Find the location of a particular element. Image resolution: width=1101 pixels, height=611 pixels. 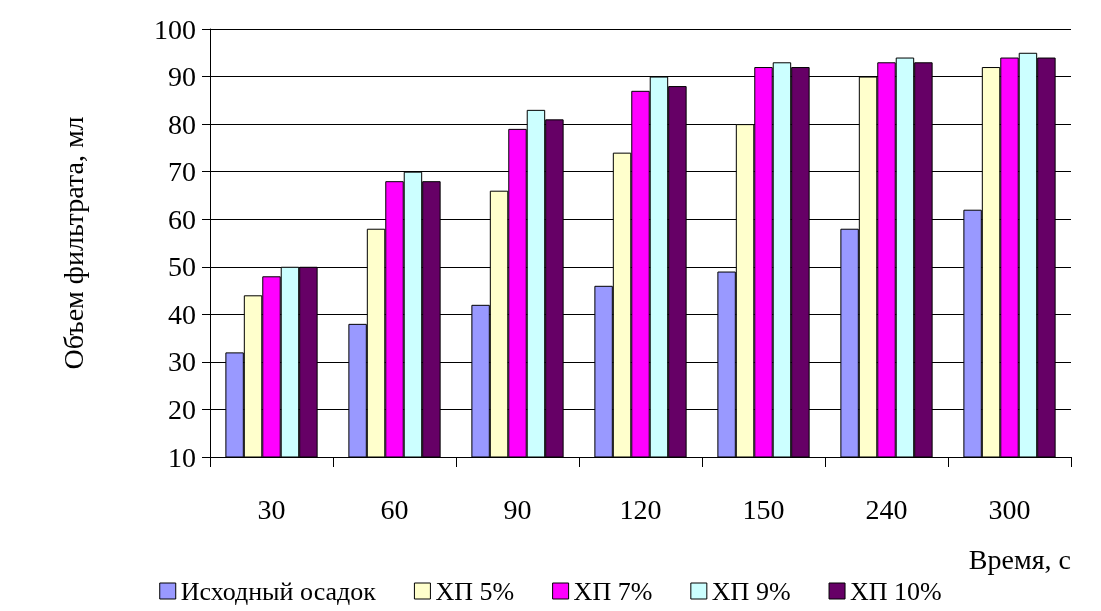

x-tick-label: 150 is located at coordinates (763, 509).